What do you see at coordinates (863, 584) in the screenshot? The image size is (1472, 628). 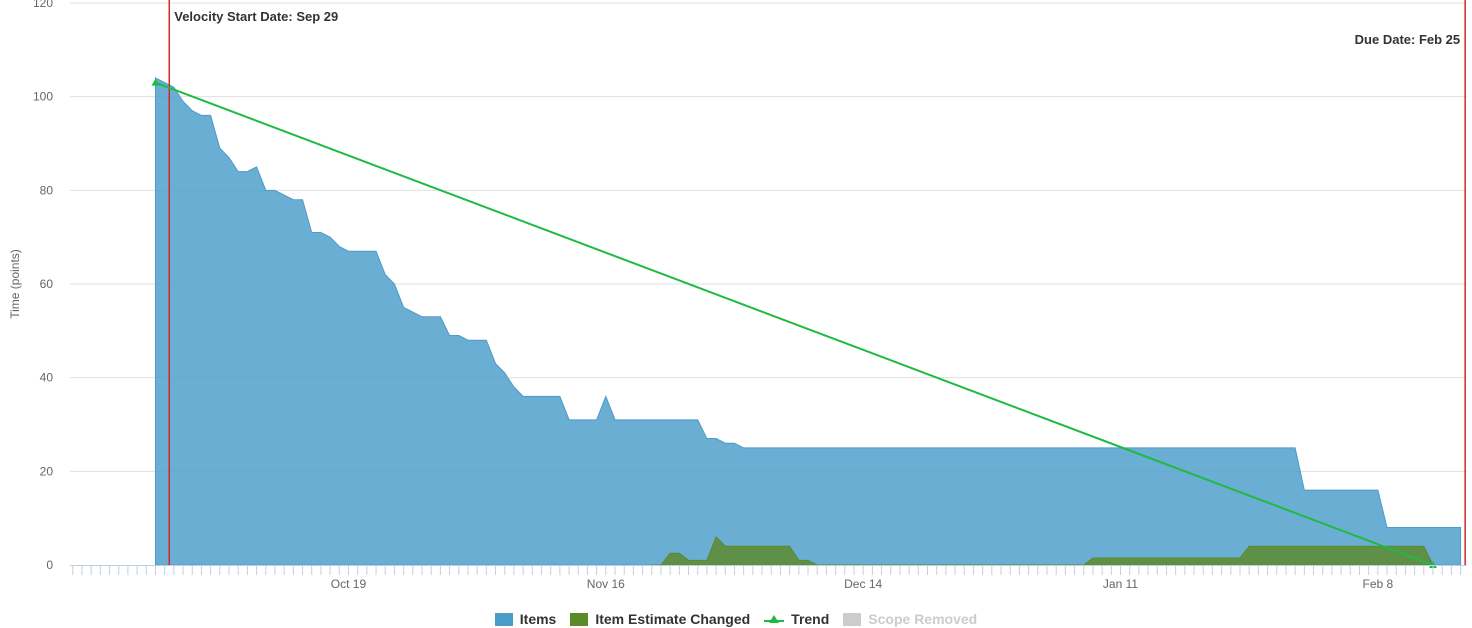 I see `x-tick-label: Dec 14` at bounding box center [863, 584].